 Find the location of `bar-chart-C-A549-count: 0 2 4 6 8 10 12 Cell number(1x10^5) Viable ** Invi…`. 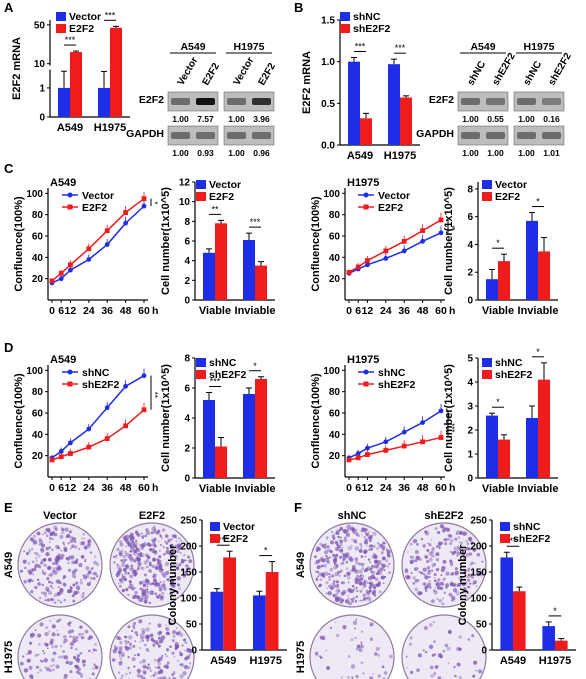

bar-chart-C-A549-count: 0 2 4 6 8 10 12 Cell number(1x10^5) Viable ** Invi… is located at coordinates (217, 248).